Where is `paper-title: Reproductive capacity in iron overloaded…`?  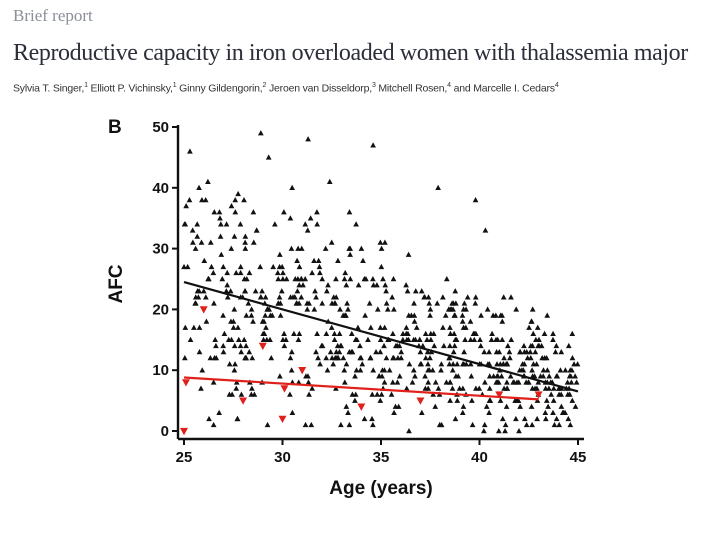
paper-title: Reproductive capacity in iron overloaded… is located at coordinates (350, 53).